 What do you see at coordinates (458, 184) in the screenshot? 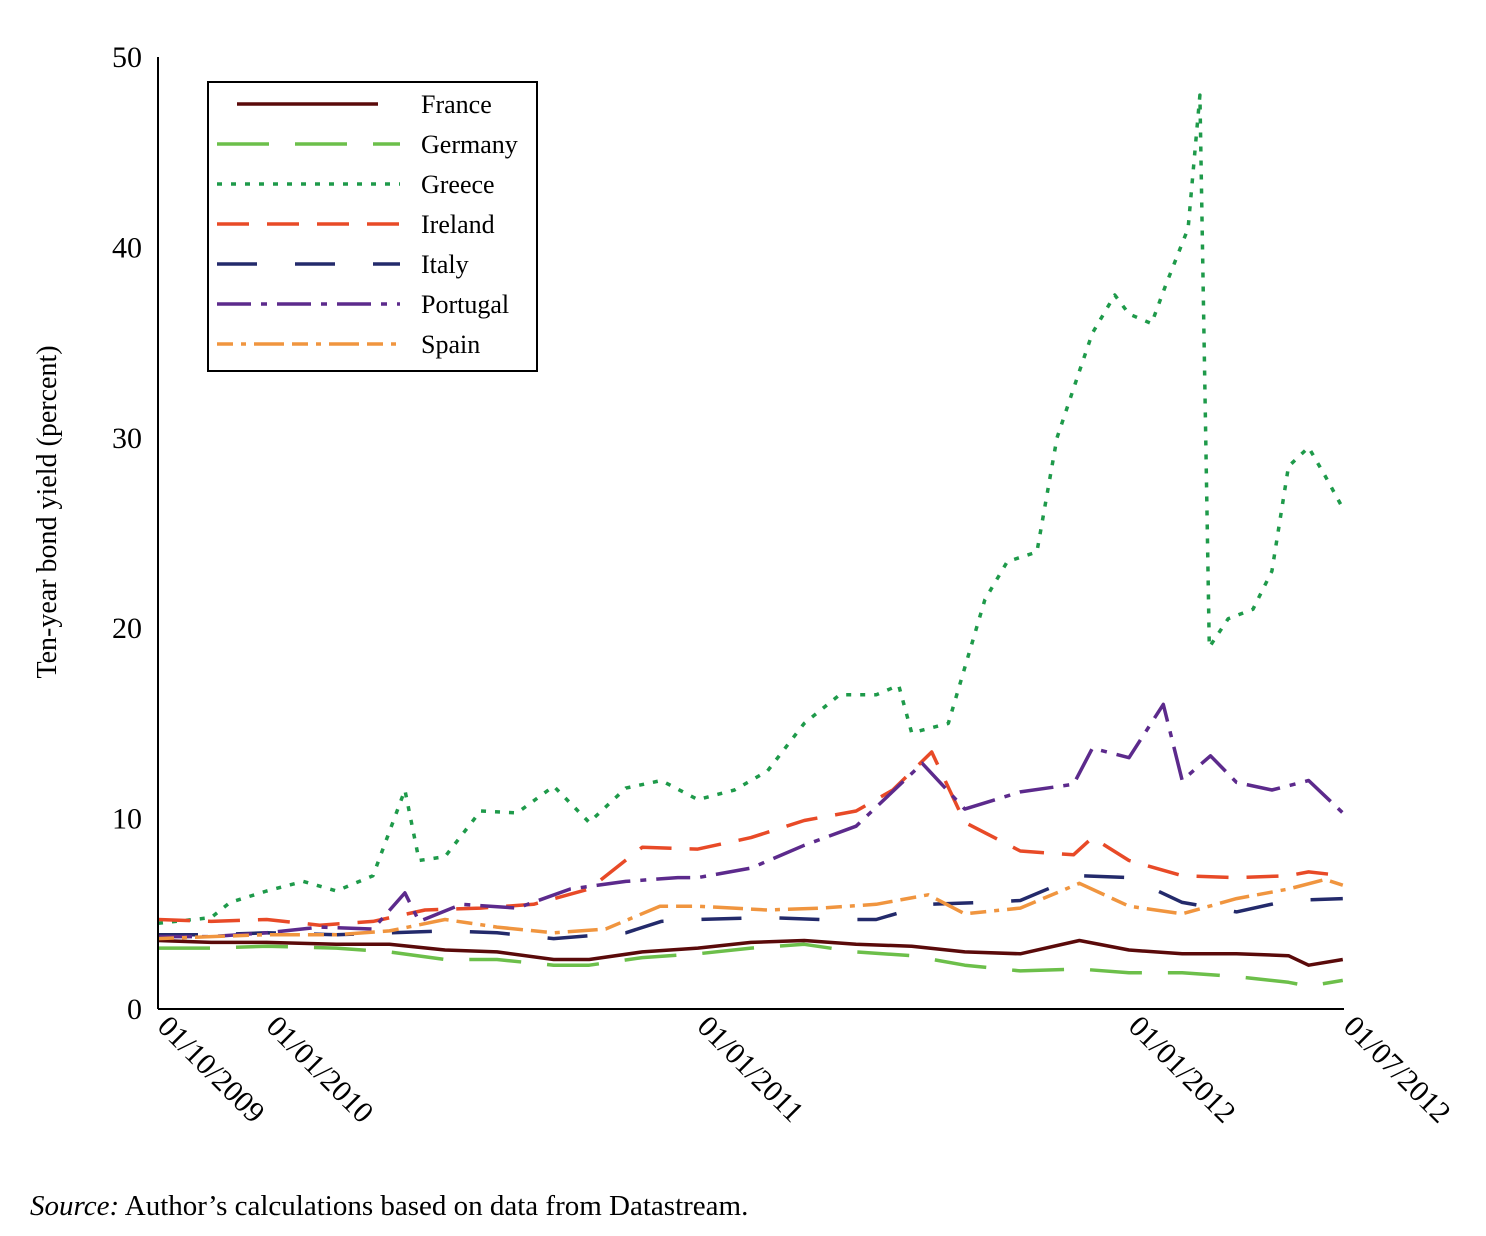
I see `legend-label-greece: Greece` at bounding box center [458, 184].